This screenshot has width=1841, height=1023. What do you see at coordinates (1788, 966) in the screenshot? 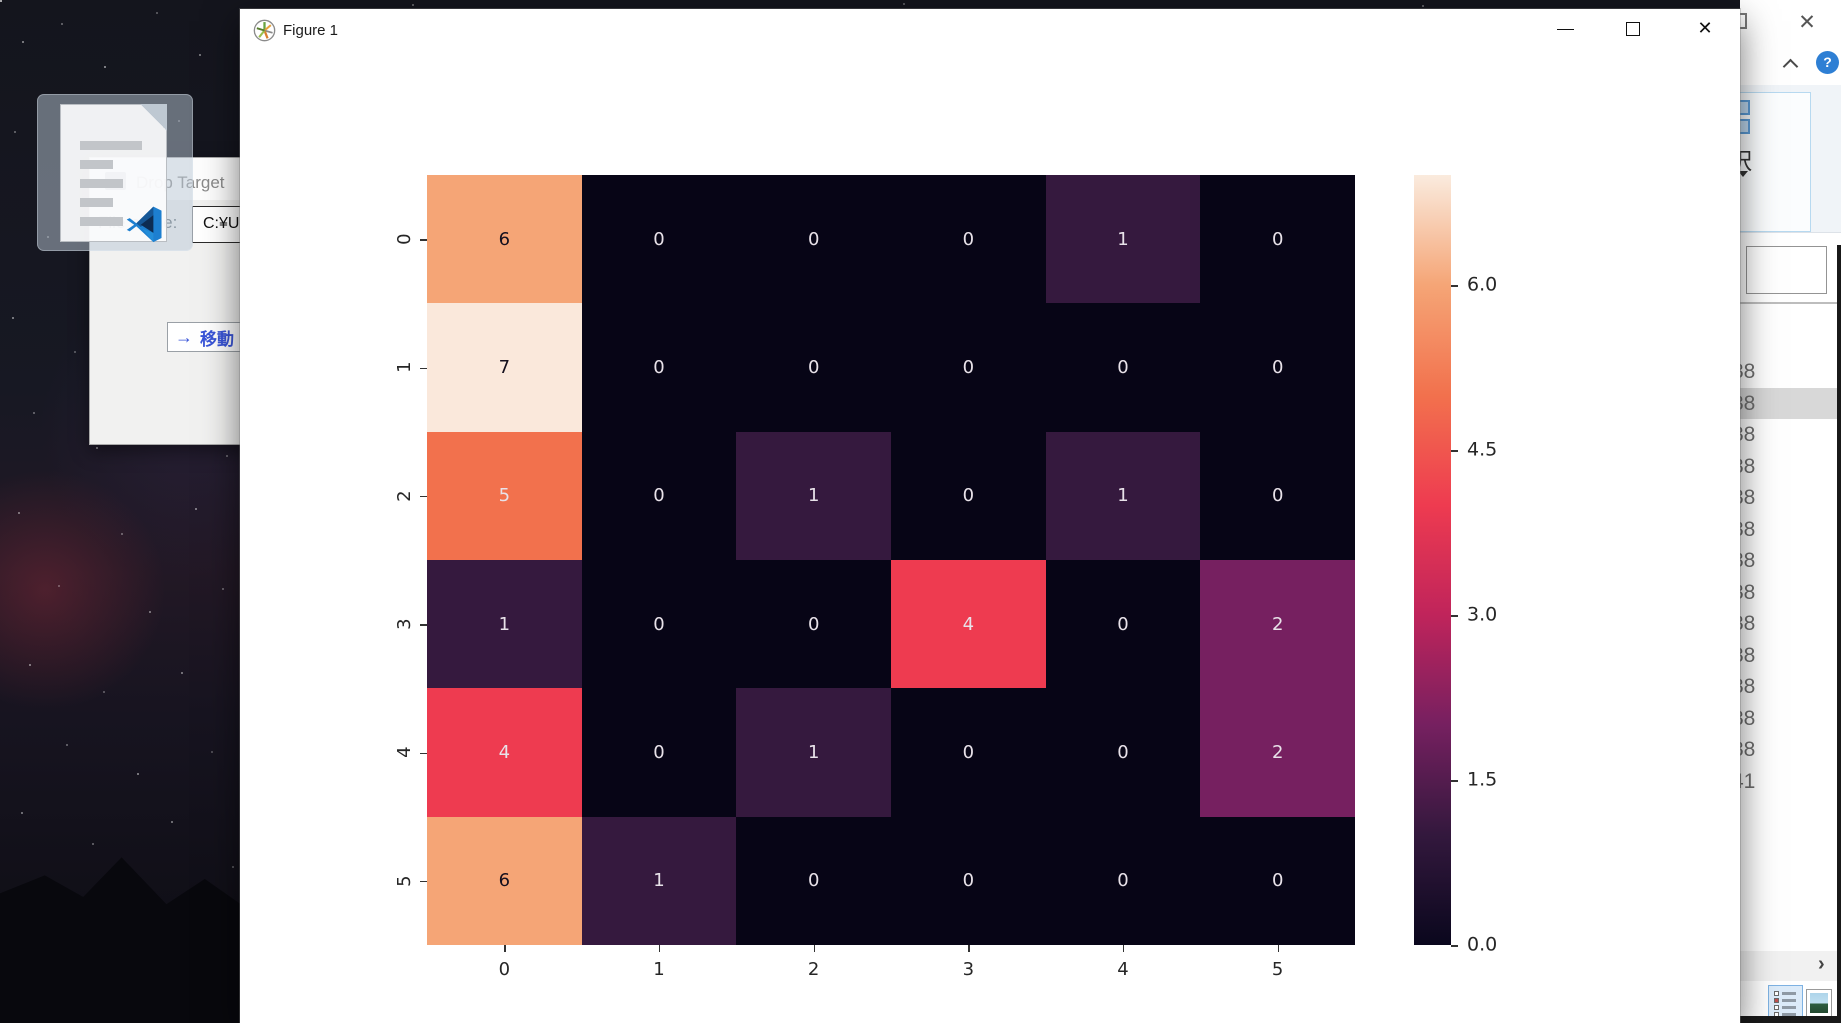
I see `horizontal-scrollbar: ›` at bounding box center [1788, 966].